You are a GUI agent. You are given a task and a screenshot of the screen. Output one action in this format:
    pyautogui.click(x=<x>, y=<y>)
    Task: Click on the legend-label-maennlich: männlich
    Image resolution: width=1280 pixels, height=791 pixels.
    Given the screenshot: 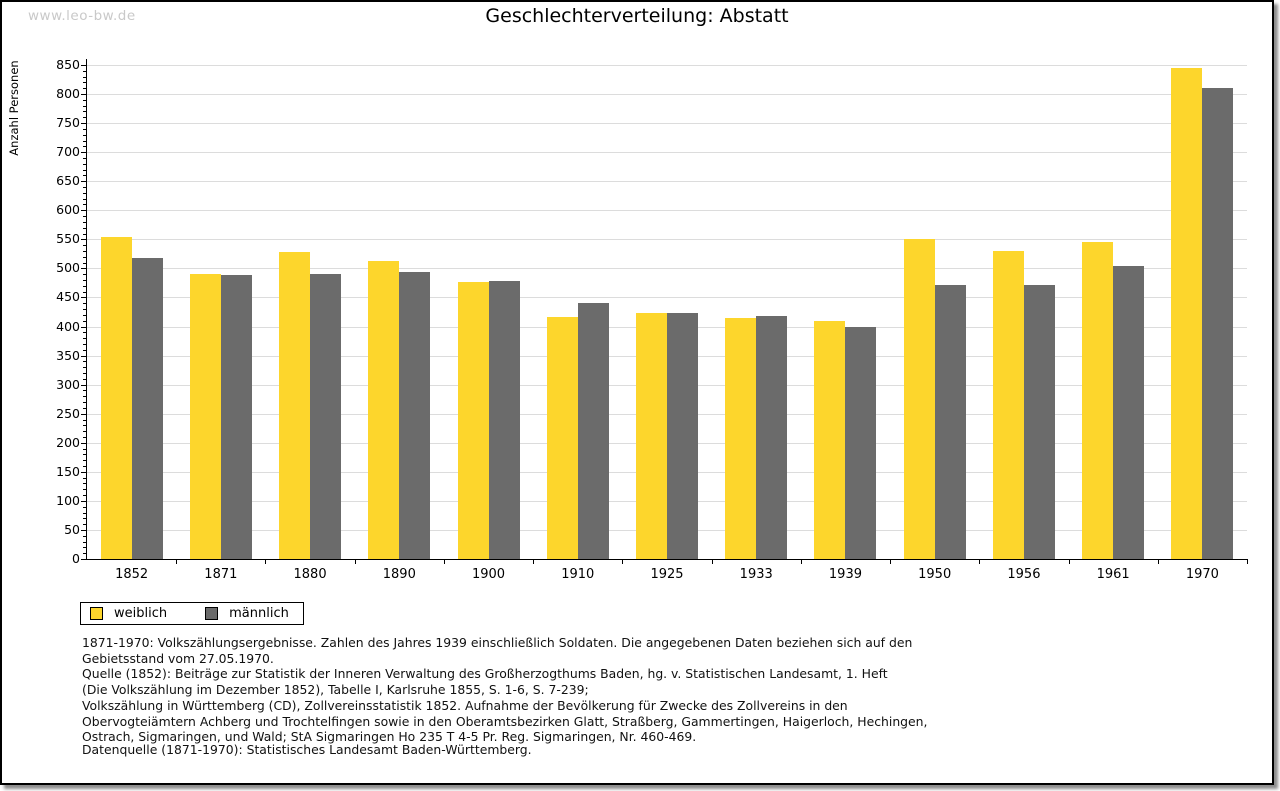 What is the action you would take?
    pyautogui.click(x=259, y=613)
    